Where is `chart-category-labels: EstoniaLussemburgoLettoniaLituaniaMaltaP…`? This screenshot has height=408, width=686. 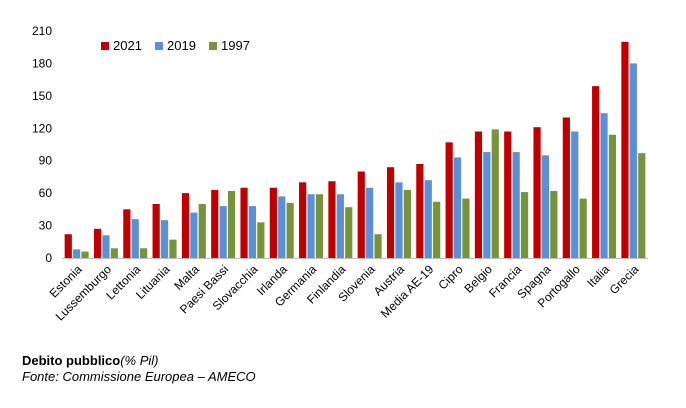 chart-category-labels: EstoniaLussemburgoLettoniaLituaniaMaltaP… is located at coordinates (344, 293).